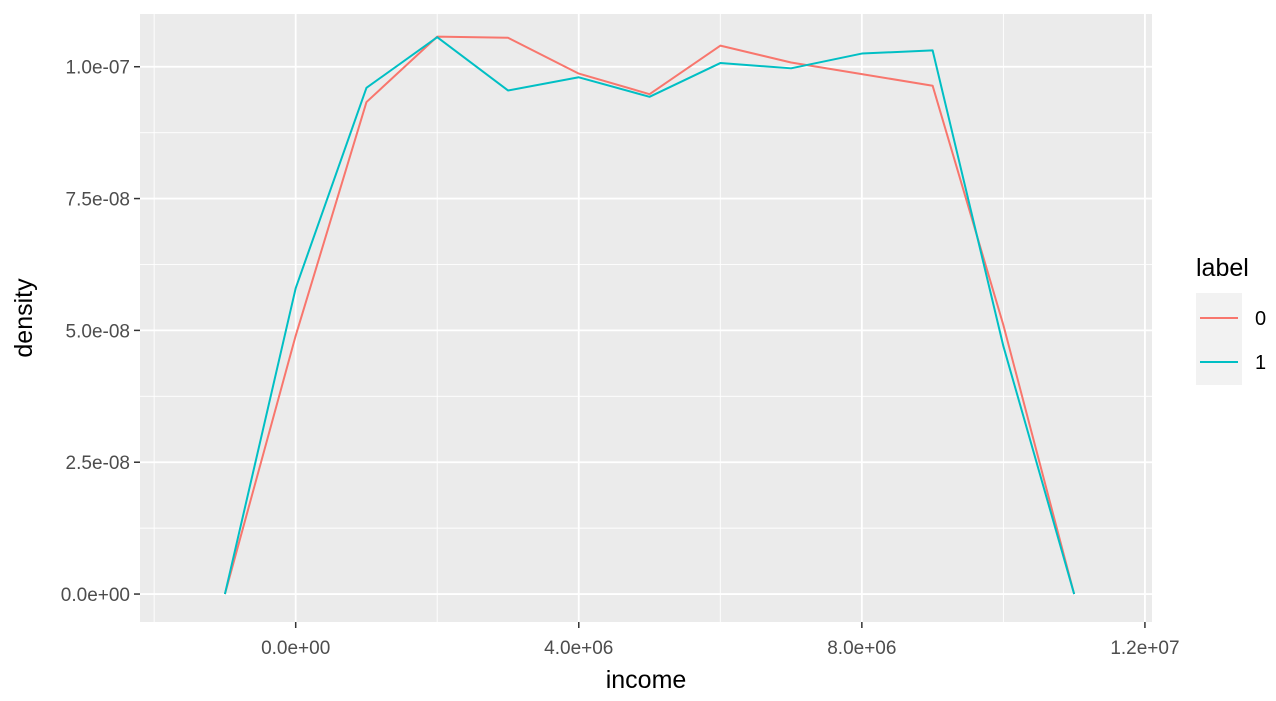  I want to click on legend-label-0: 0, so click(1260, 319).